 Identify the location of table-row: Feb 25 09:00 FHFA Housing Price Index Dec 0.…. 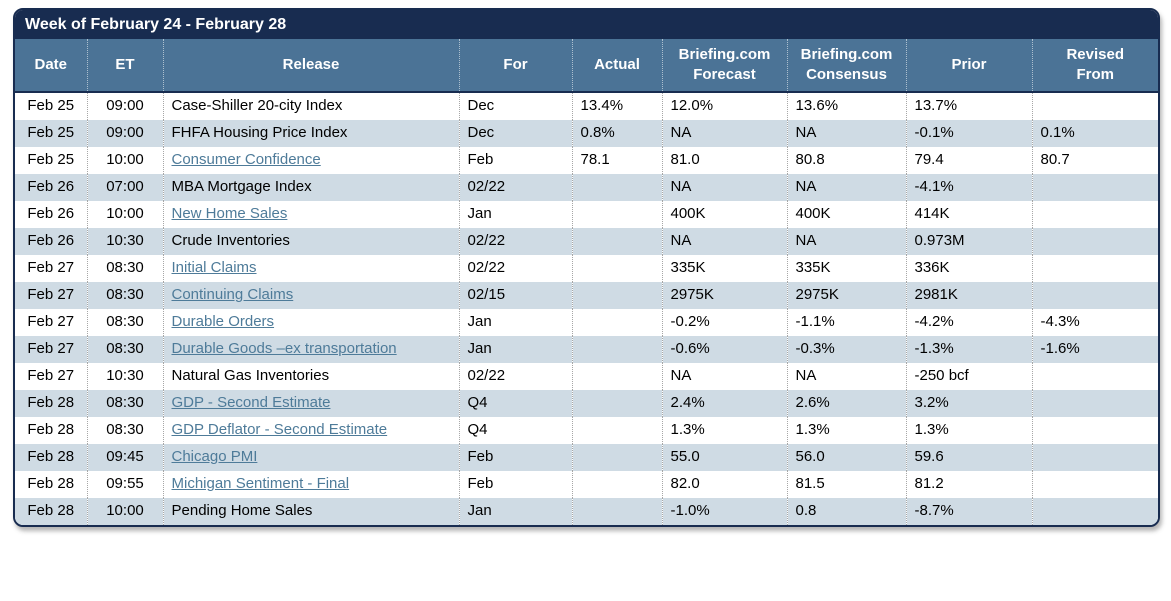
(586, 133).